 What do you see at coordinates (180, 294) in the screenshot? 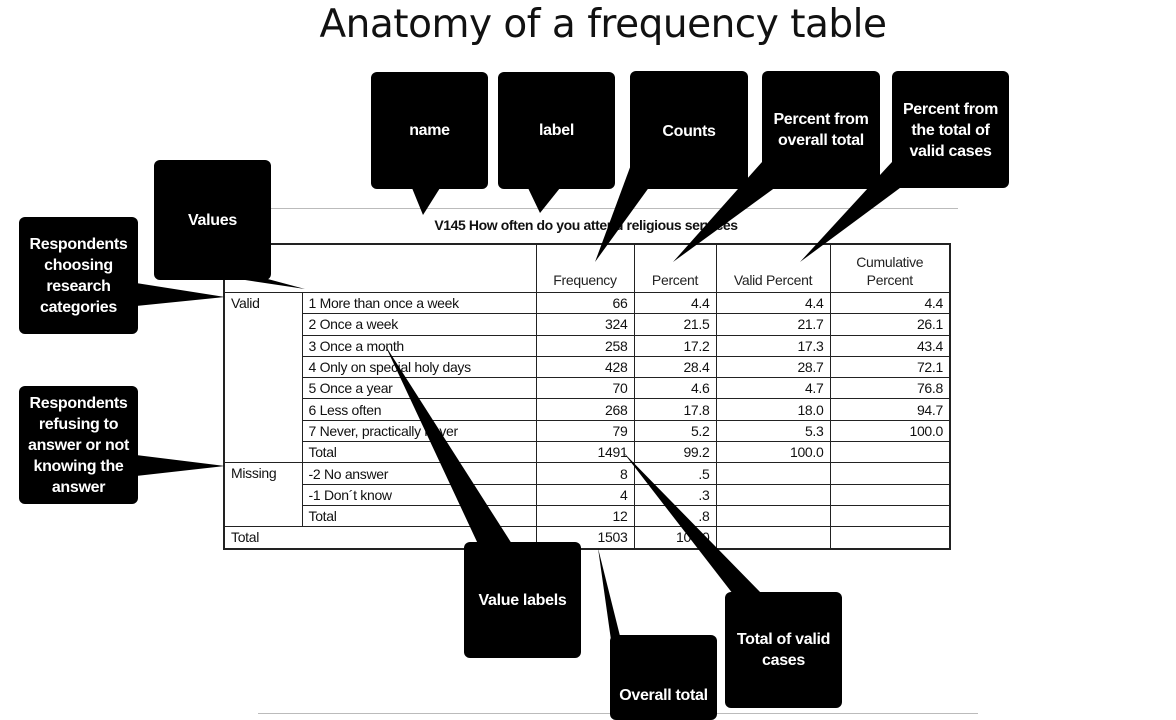
I see `pointer-respondents-choosing` at bounding box center [180, 294].